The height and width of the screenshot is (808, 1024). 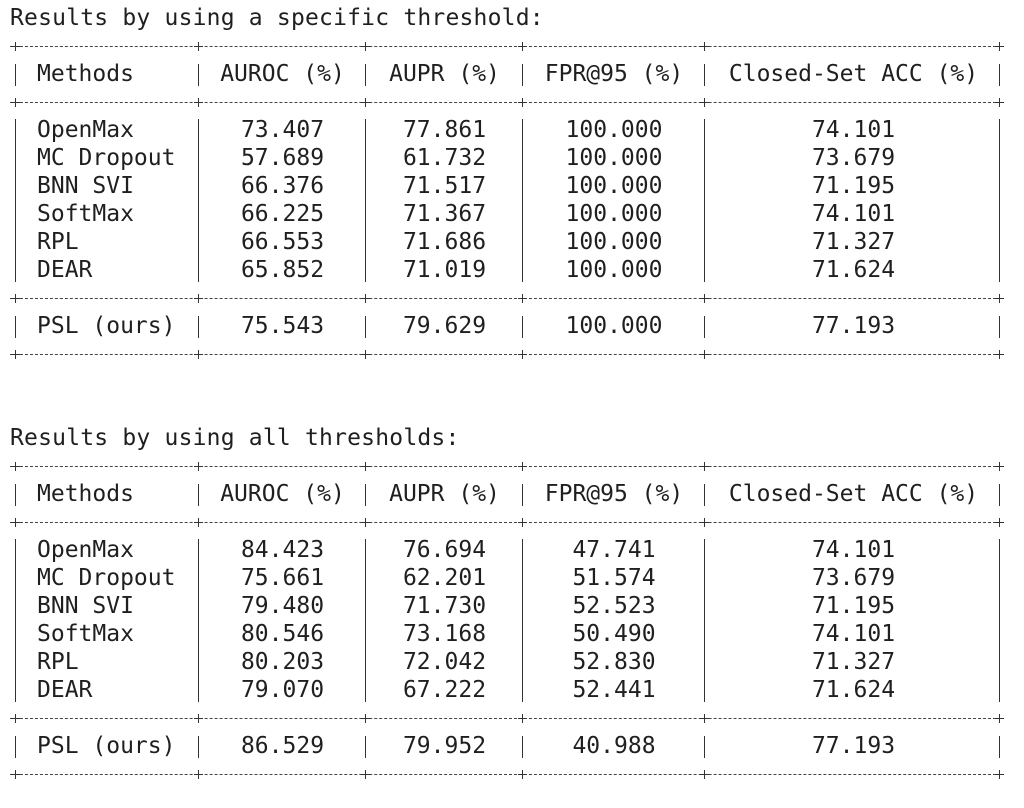 I want to click on auroc-cell: 65.852, so click(x=282, y=270).